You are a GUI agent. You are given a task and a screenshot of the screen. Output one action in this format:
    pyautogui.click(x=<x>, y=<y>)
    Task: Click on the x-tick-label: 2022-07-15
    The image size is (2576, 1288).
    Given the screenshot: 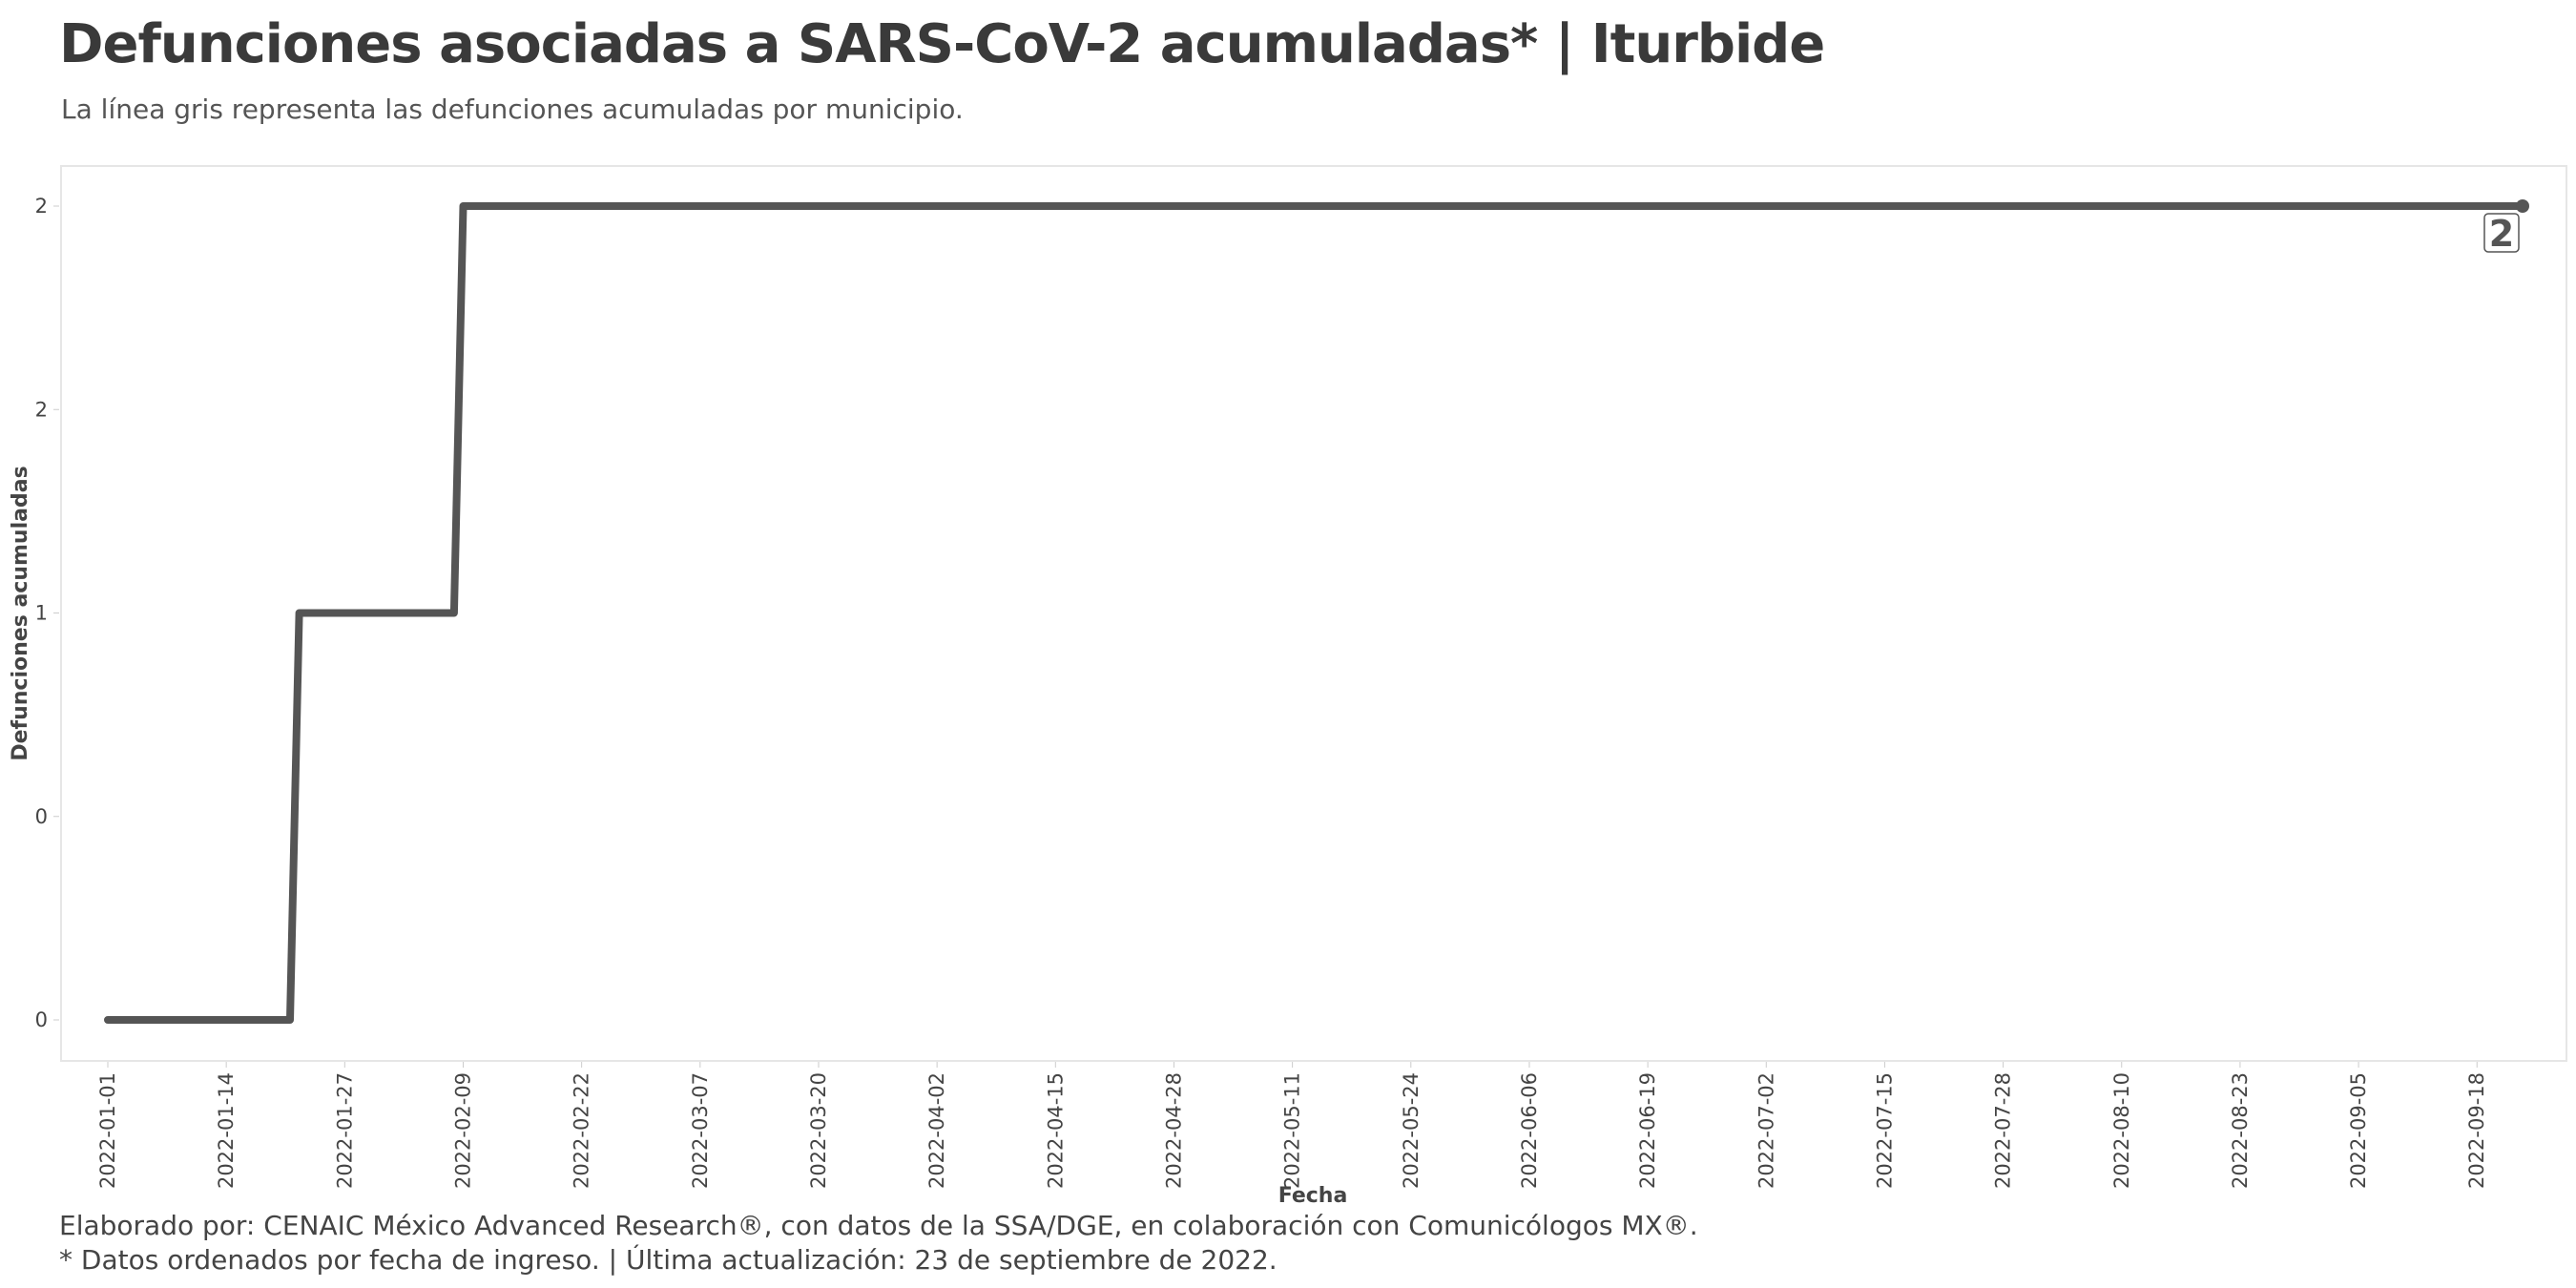 What is the action you would take?
    pyautogui.click(x=1884, y=1130)
    